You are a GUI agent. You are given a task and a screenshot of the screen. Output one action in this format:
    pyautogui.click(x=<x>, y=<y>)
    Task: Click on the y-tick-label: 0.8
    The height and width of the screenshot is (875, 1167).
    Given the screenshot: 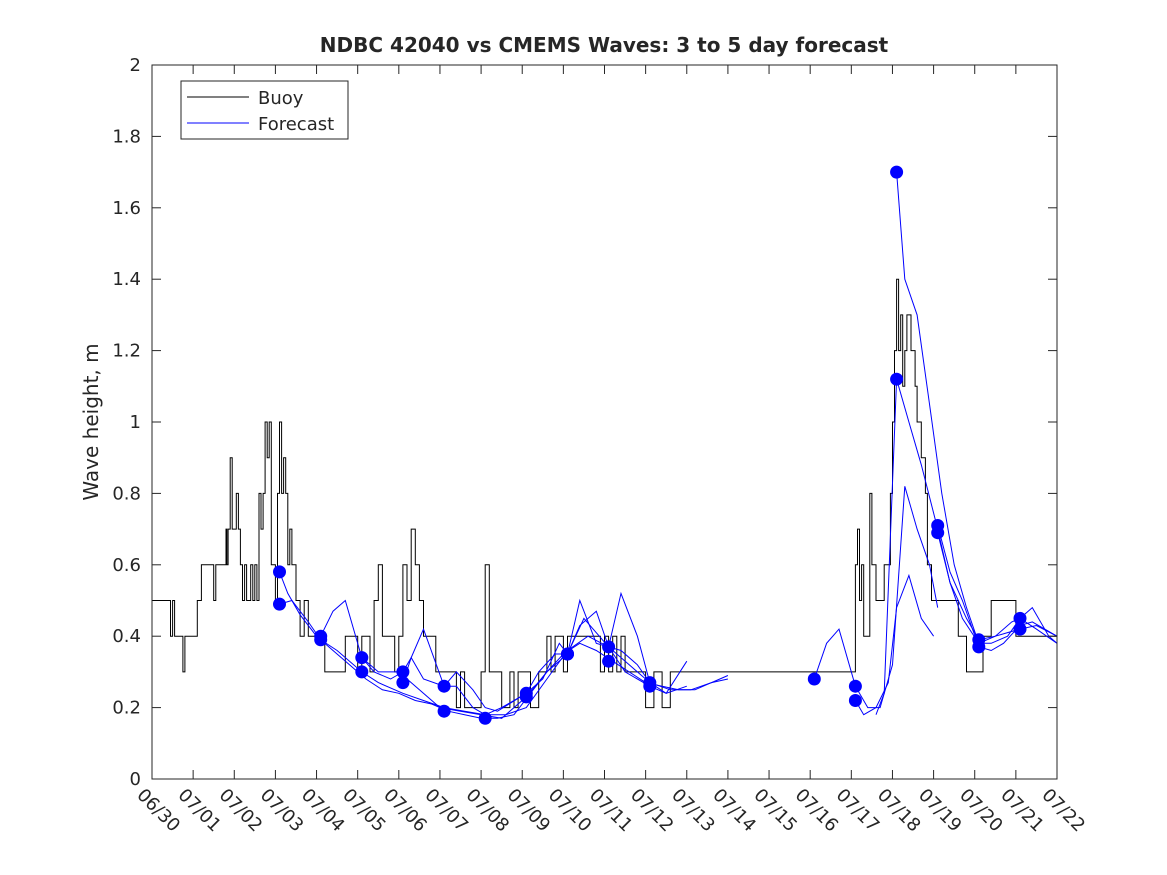 What is the action you would take?
    pyautogui.click(x=126, y=493)
    